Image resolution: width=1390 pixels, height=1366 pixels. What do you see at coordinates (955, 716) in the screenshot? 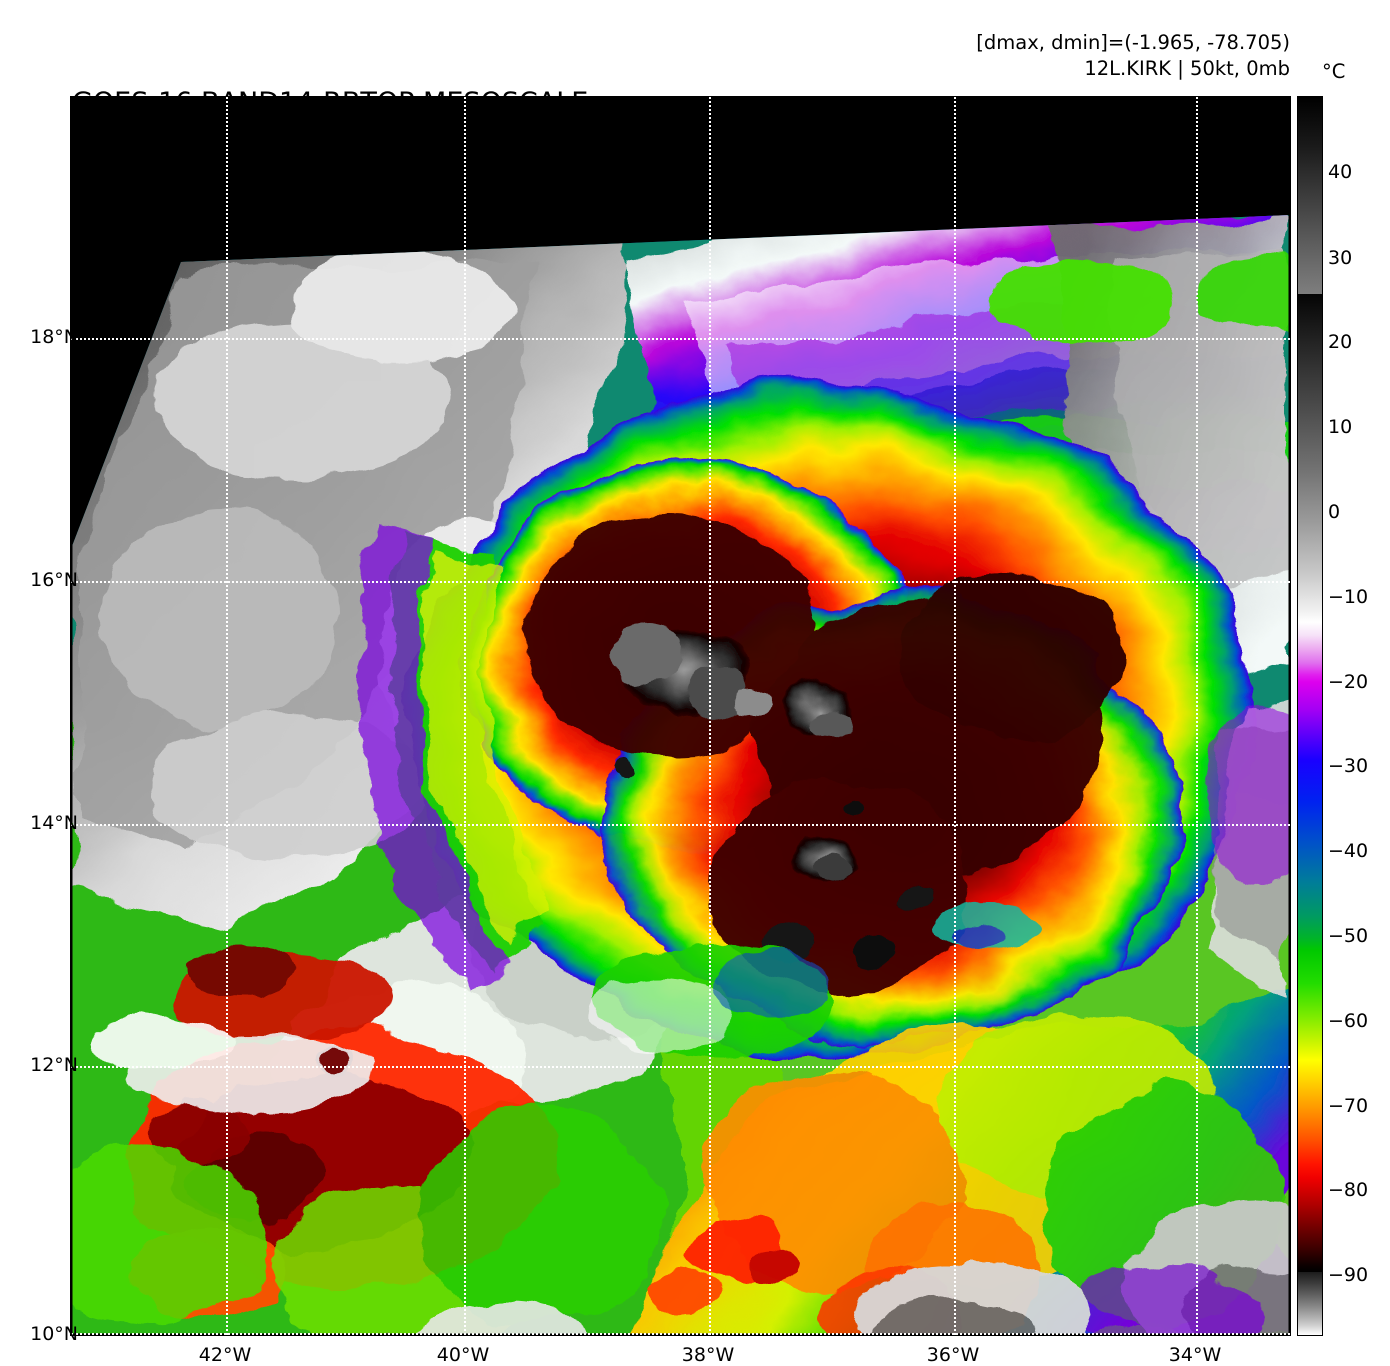
I see `gridline-lon-36w` at bounding box center [955, 716].